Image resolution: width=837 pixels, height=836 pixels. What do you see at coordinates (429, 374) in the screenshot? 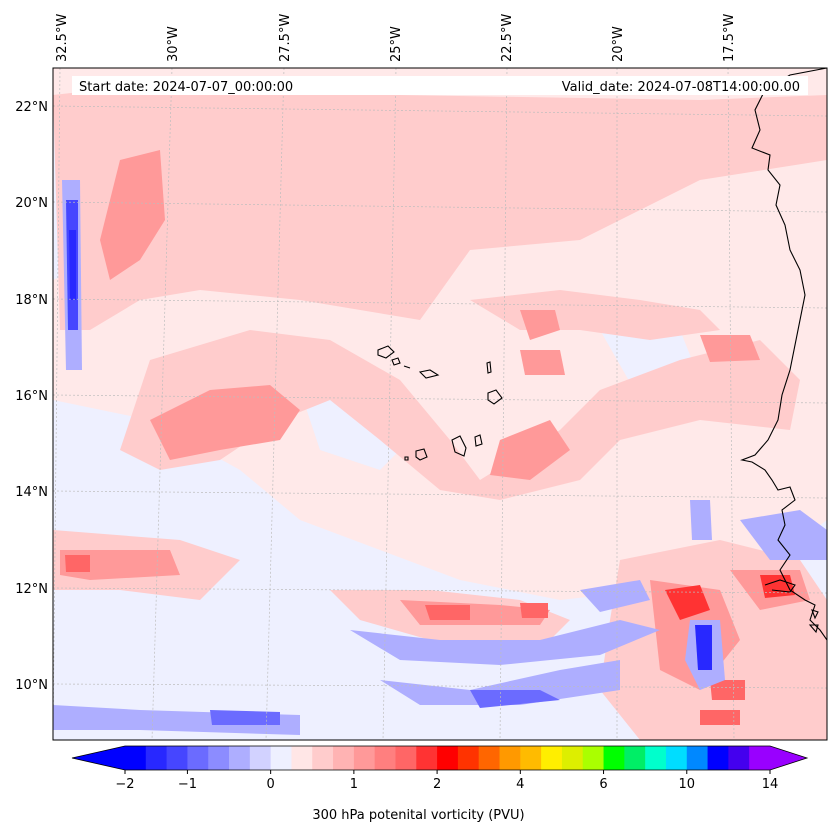
I see `island-sao-nicolau` at bounding box center [429, 374].